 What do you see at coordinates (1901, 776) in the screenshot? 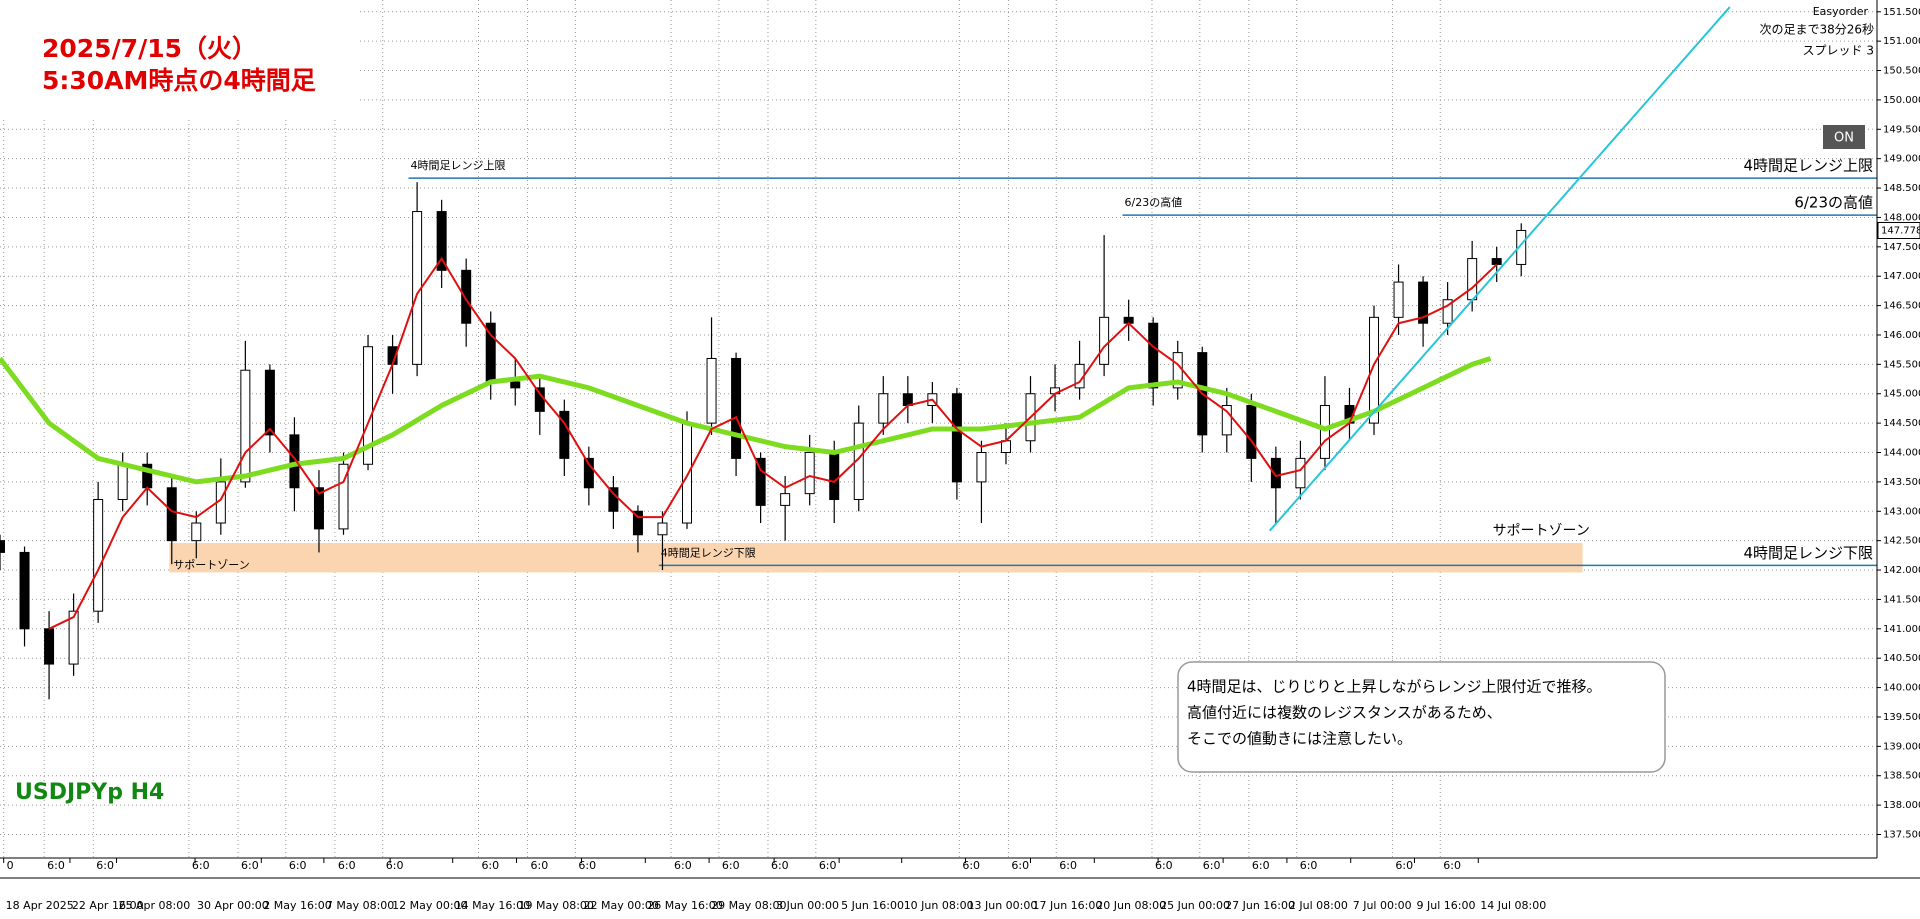
I see `y-tick-label: 138.500` at bounding box center [1901, 776].